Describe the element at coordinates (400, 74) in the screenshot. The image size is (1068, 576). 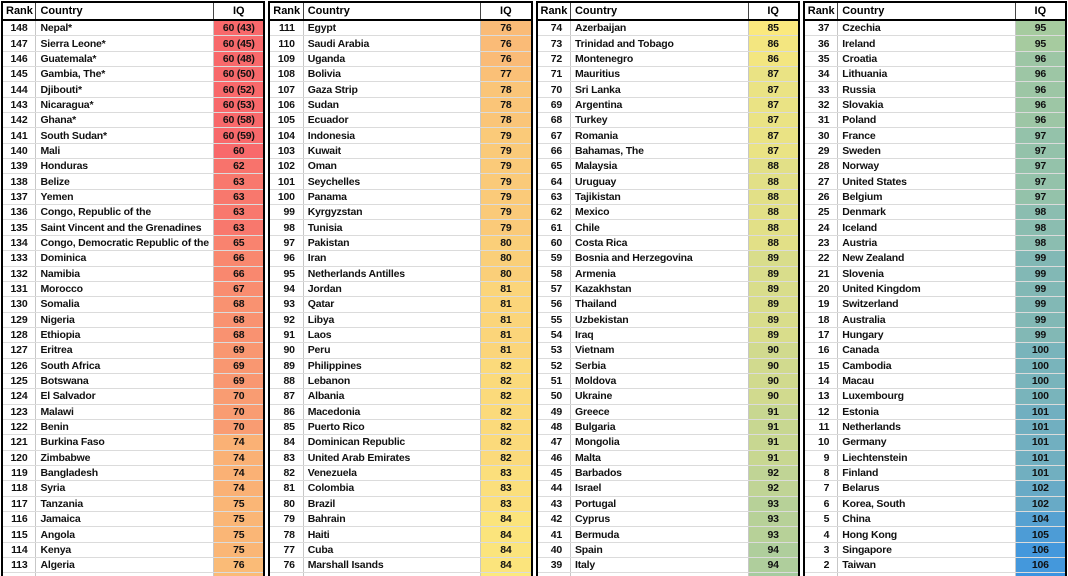
I see `table-row: 108 Bolivia 77` at that location.